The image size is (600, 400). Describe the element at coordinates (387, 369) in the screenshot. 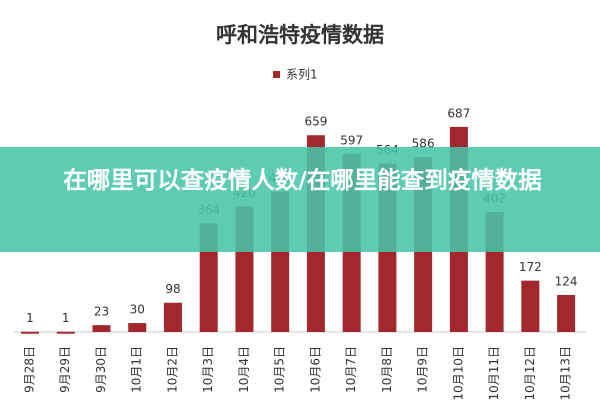

I see `x-tick-label: 10月8日` at that location.